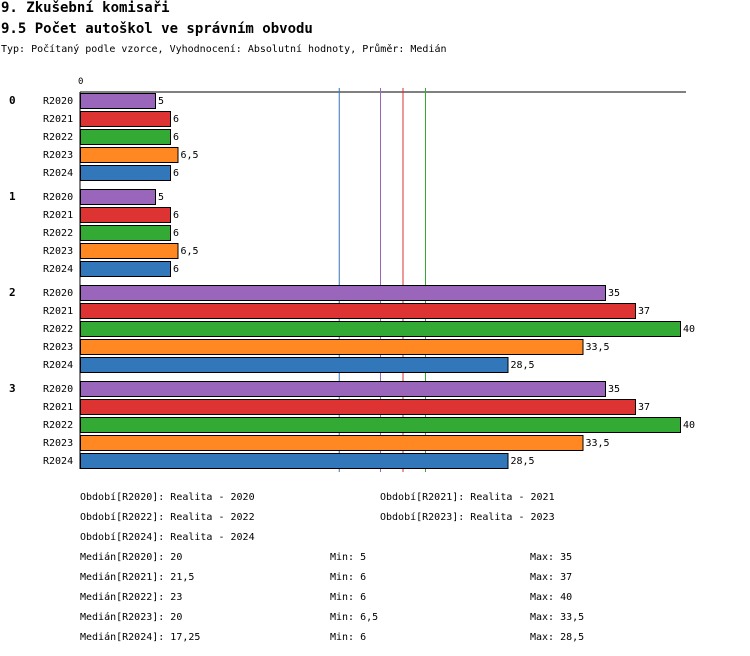 Image resolution: width=750 pixels, height=656 pixels. What do you see at coordinates (85, 8) in the screenshot?
I see `section-title: 9. Zkušební komisaři` at bounding box center [85, 8].